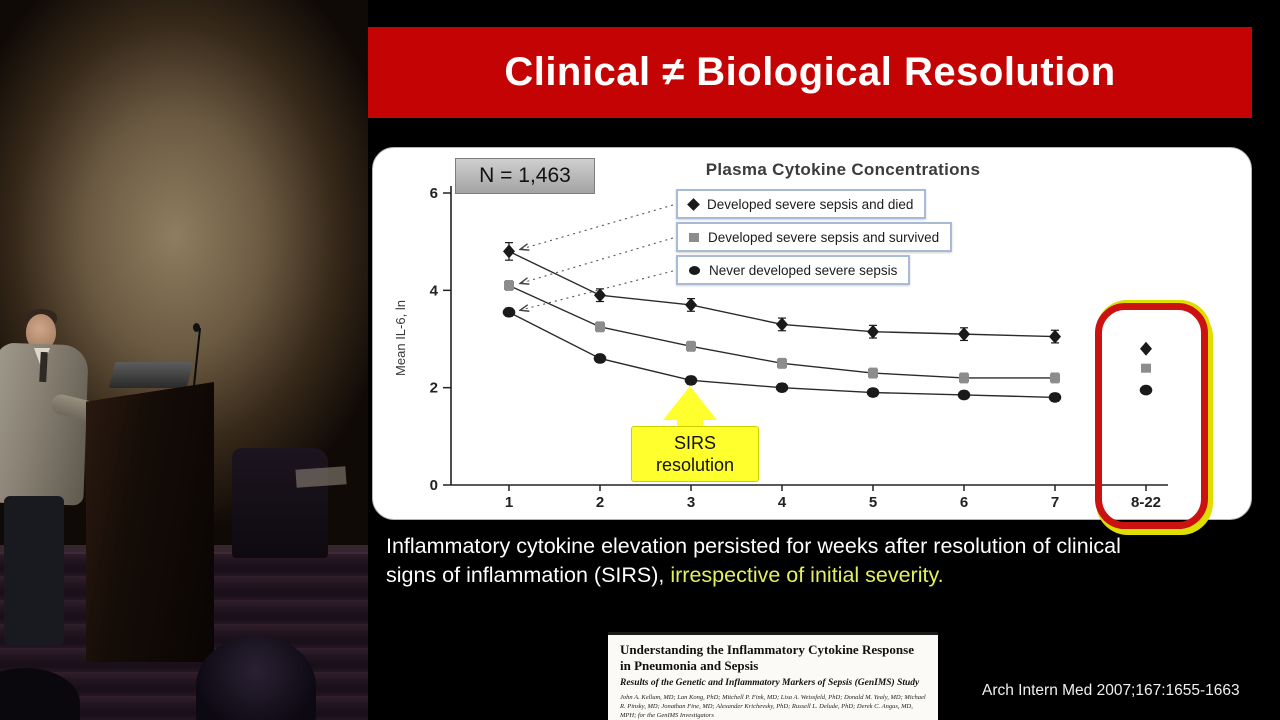  What do you see at coordinates (693, 204) in the screenshot?
I see `diamond-marker-icon` at bounding box center [693, 204].